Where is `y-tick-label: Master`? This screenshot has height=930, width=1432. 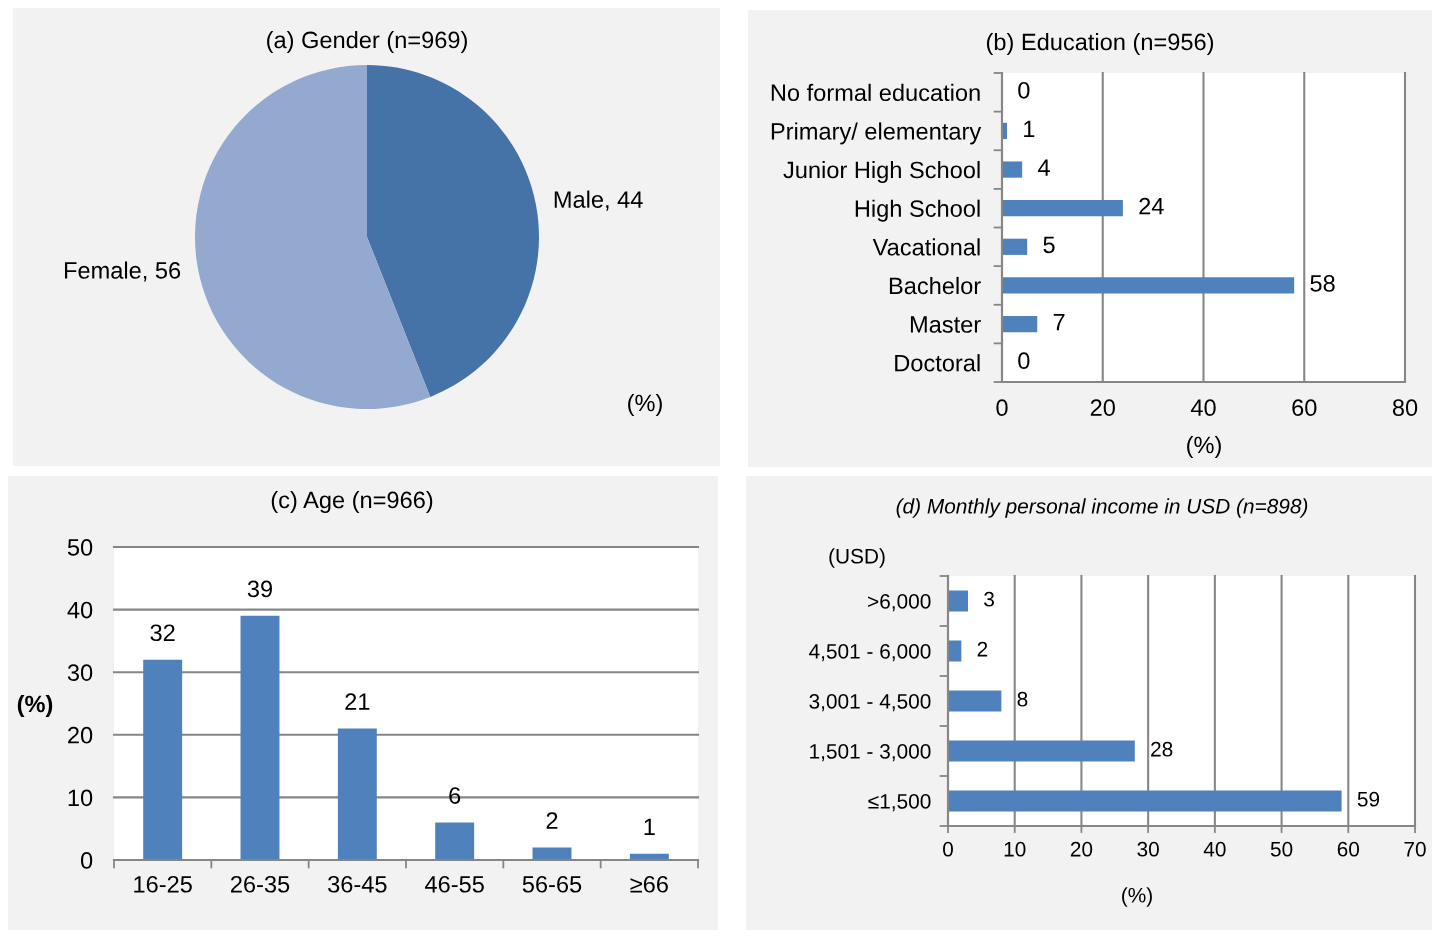 y-tick-label: Master is located at coordinates (945, 324).